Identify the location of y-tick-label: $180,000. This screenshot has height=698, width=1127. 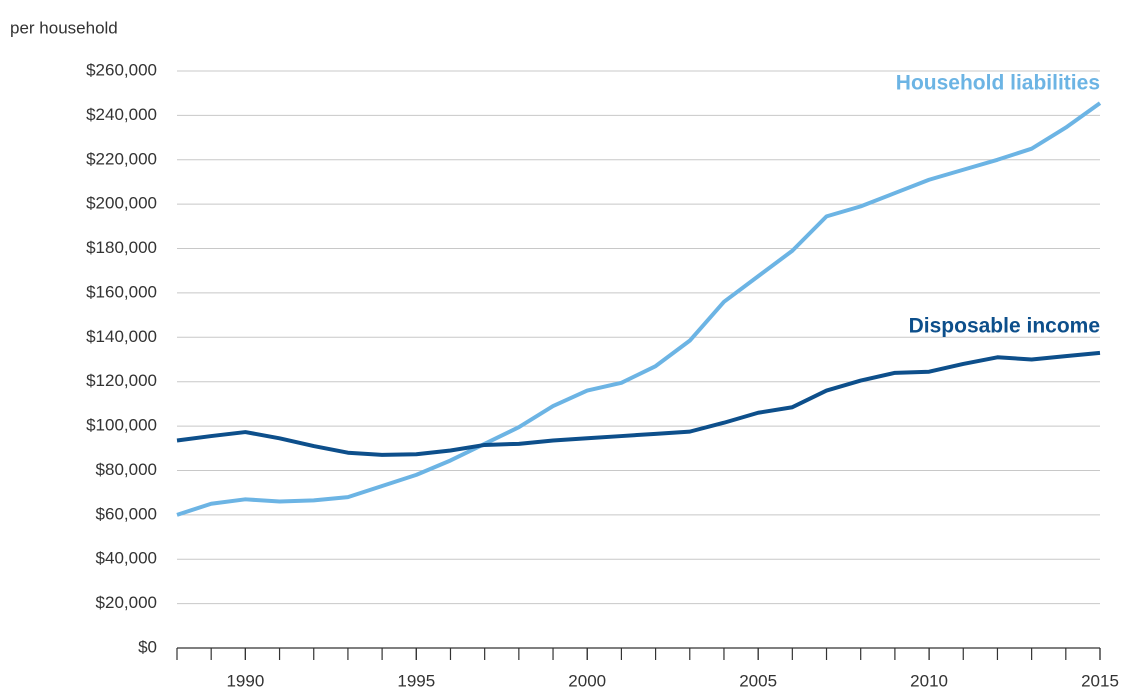
(121, 247).